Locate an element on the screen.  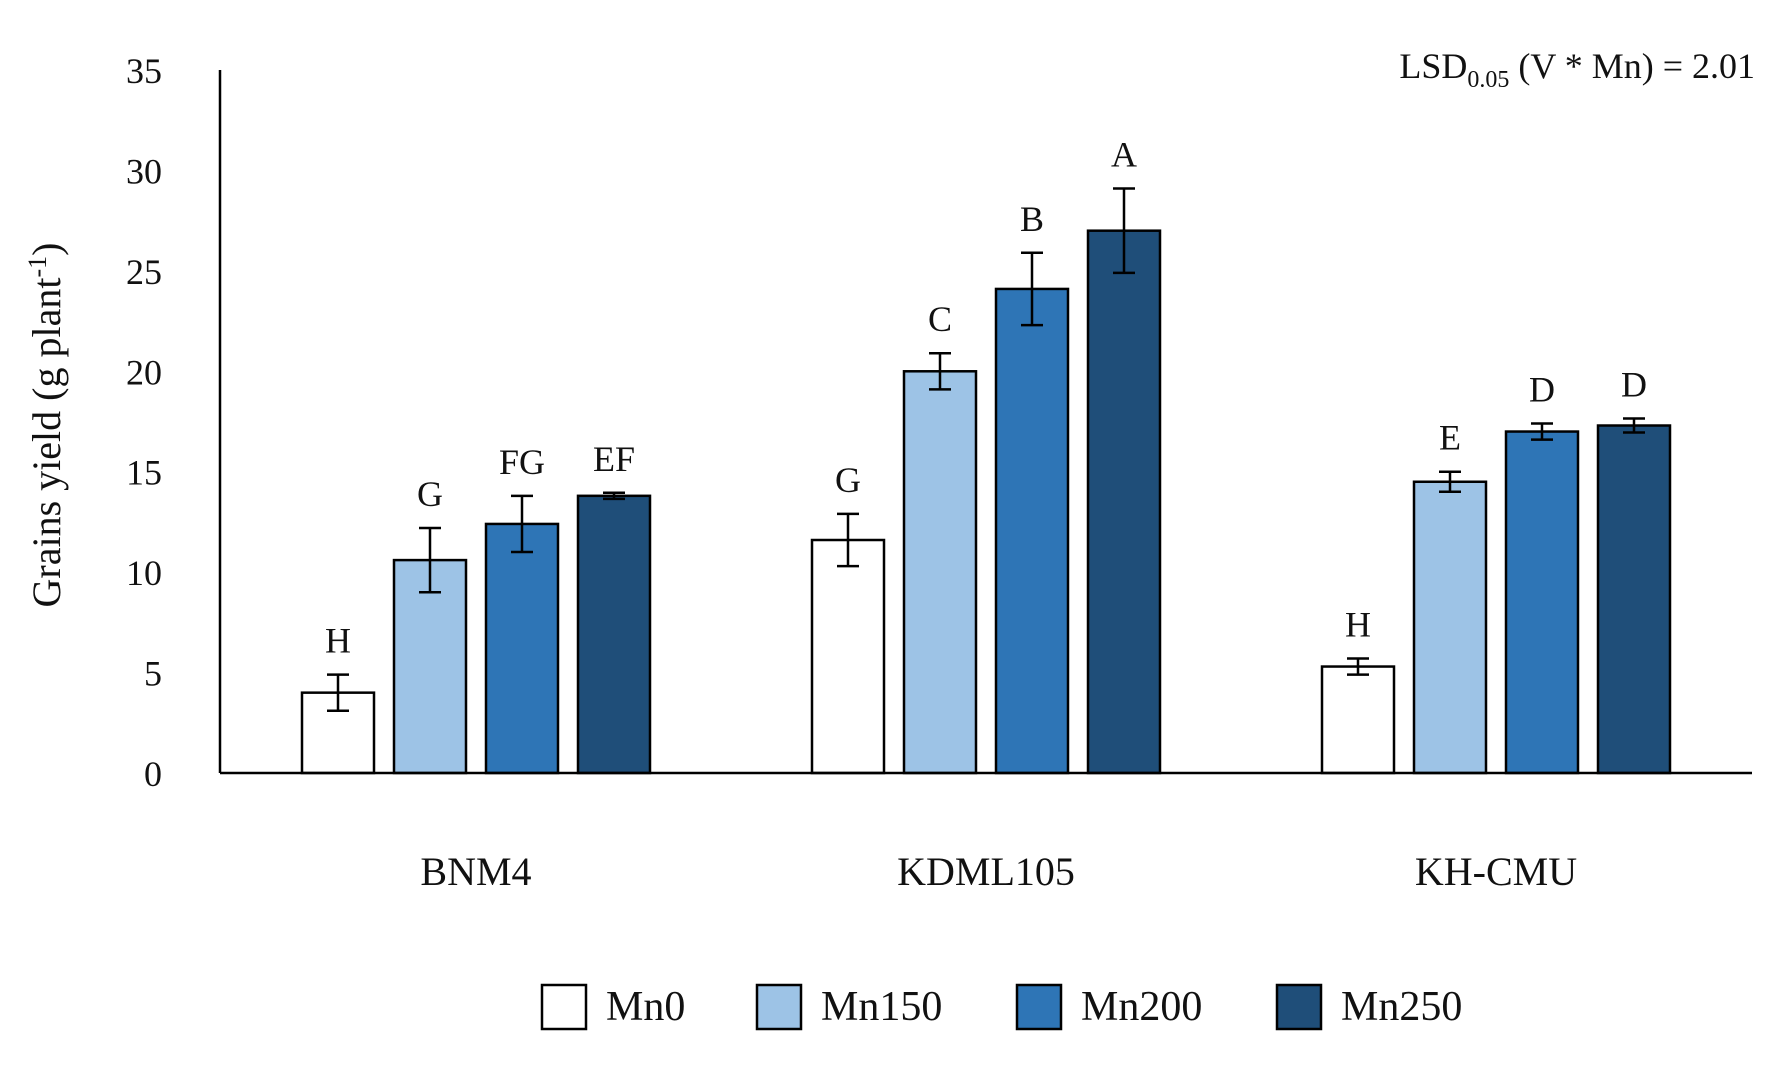
x-category-label: KDML105 is located at coordinates (986, 871).